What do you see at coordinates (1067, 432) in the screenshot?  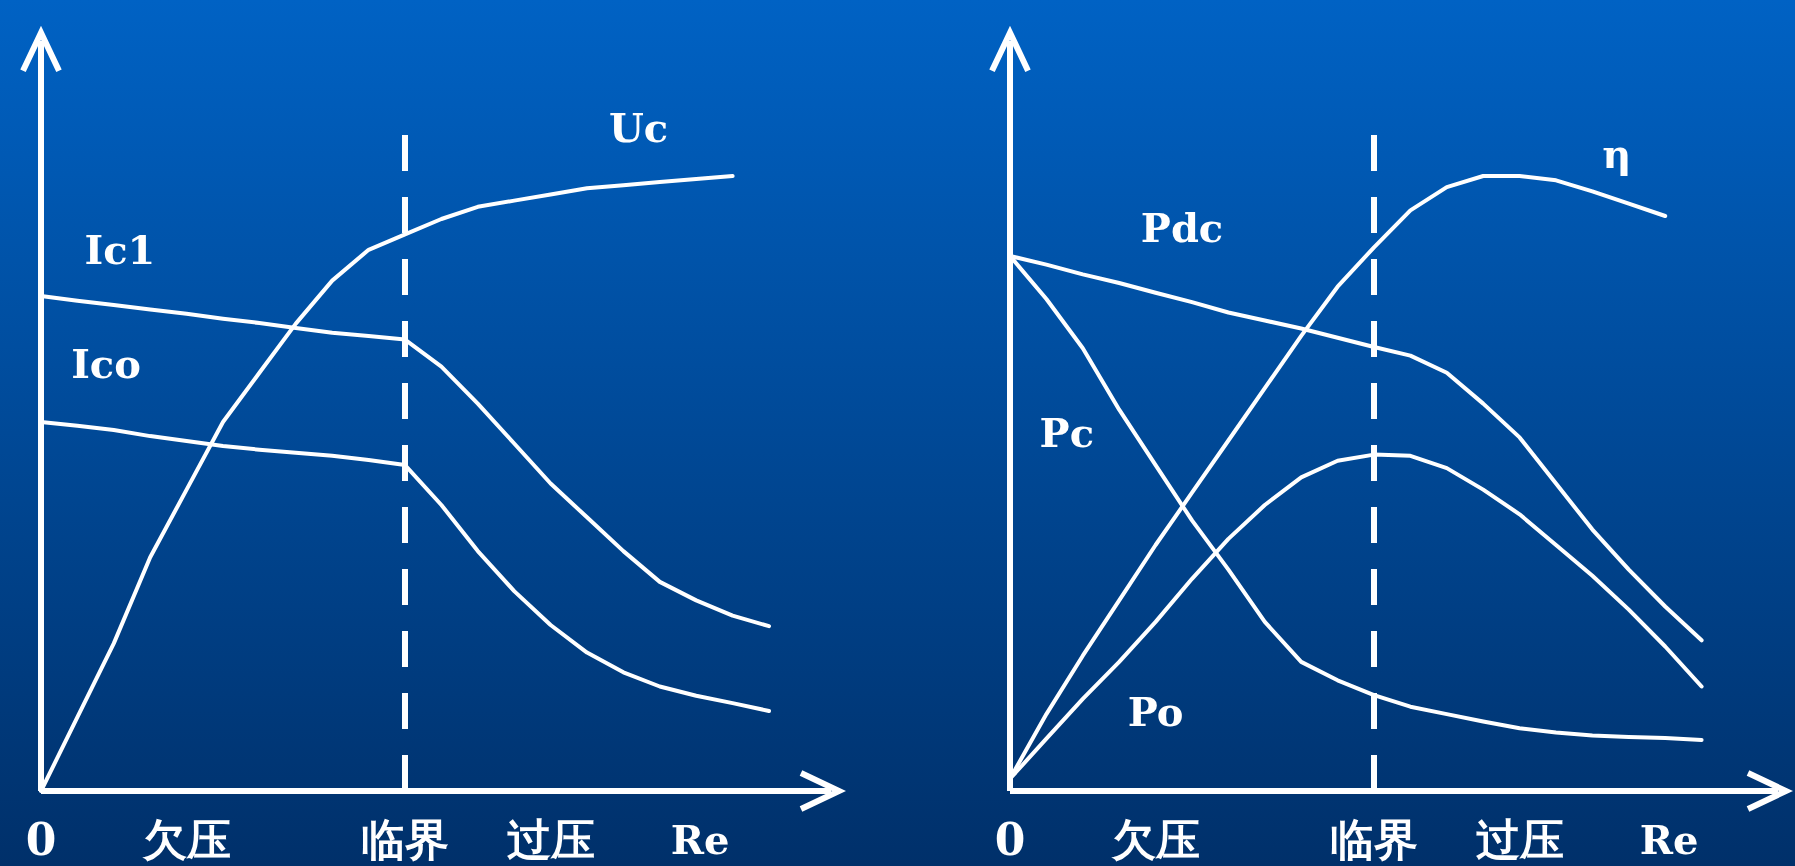 I see `series-label: Pc` at bounding box center [1067, 432].